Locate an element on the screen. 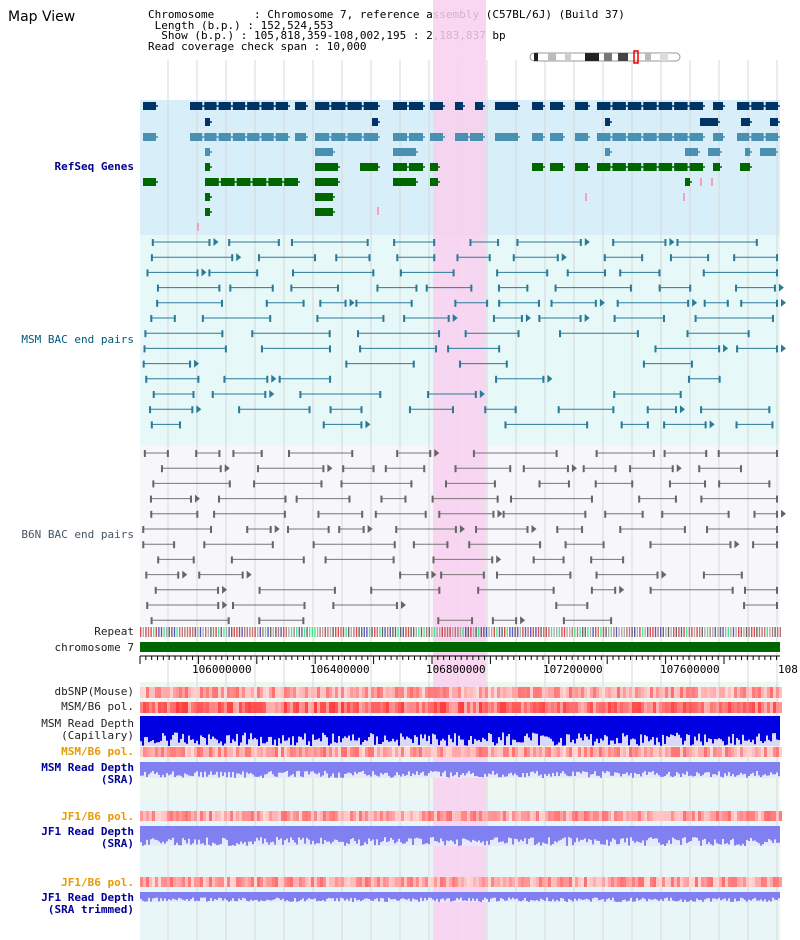 The image size is (800, 940). track-label-refseq-genes: RefSeq Genes is located at coordinates (94, 166).